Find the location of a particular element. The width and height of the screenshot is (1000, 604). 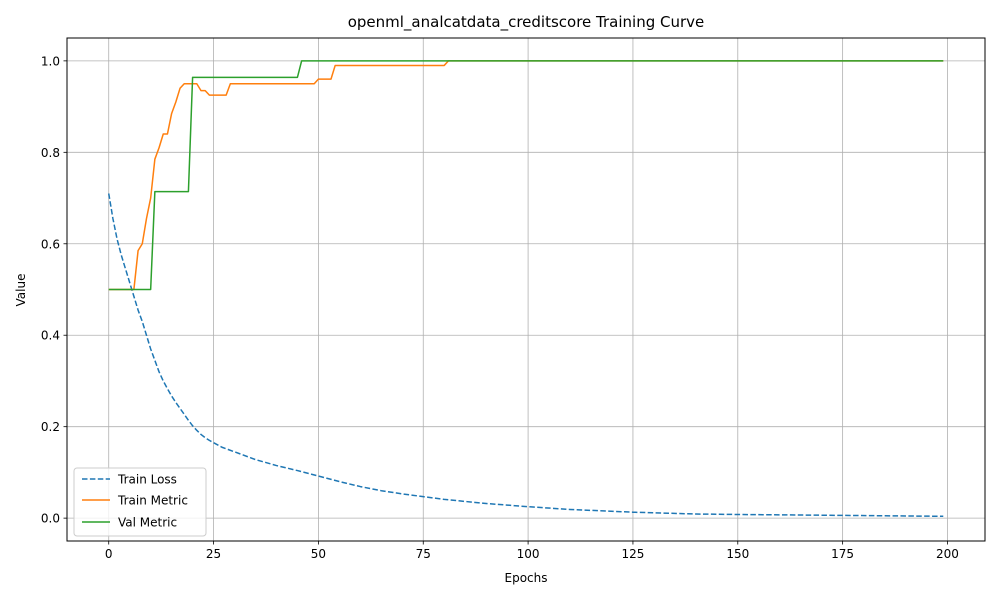

y-tick-label: 0.6 is located at coordinates (50, 244).